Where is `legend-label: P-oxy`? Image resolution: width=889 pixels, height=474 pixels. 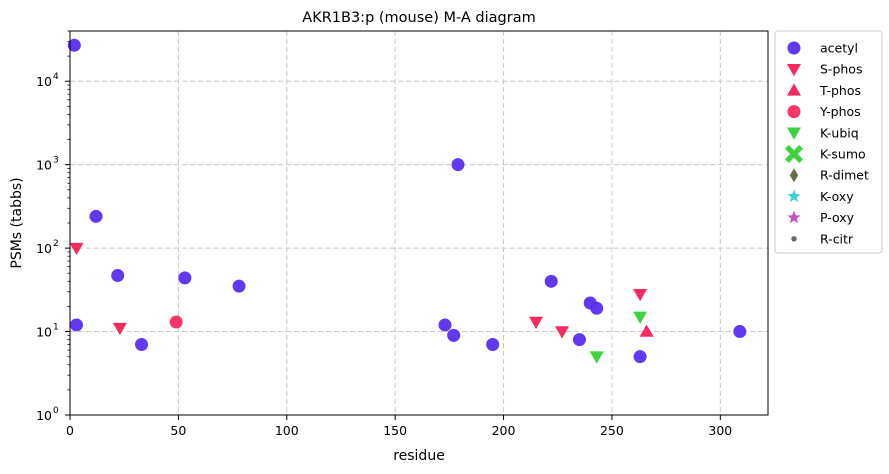
legend-label: P-oxy is located at coordinates (837, 217).